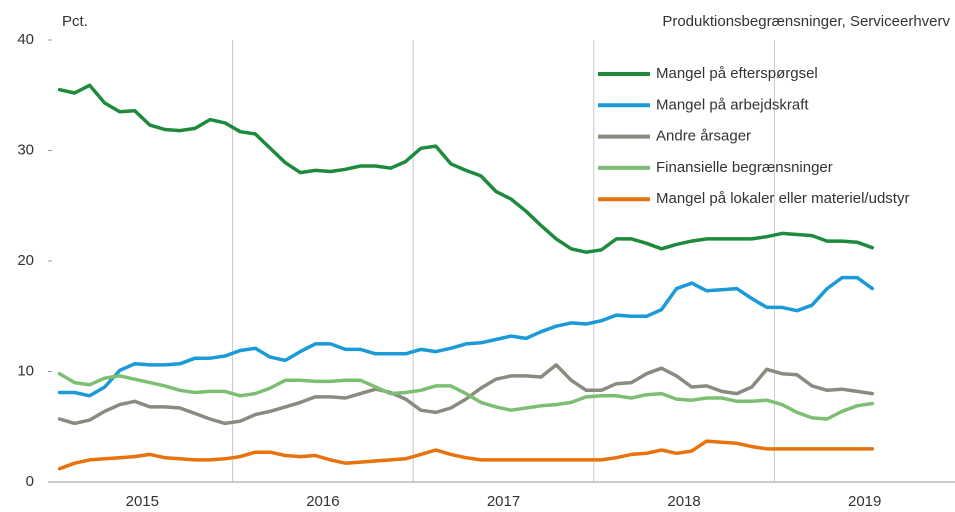 The width and height of the screenshot is (955, 512). I want to click on legend-label: Andre årsager, so click(703, 136).